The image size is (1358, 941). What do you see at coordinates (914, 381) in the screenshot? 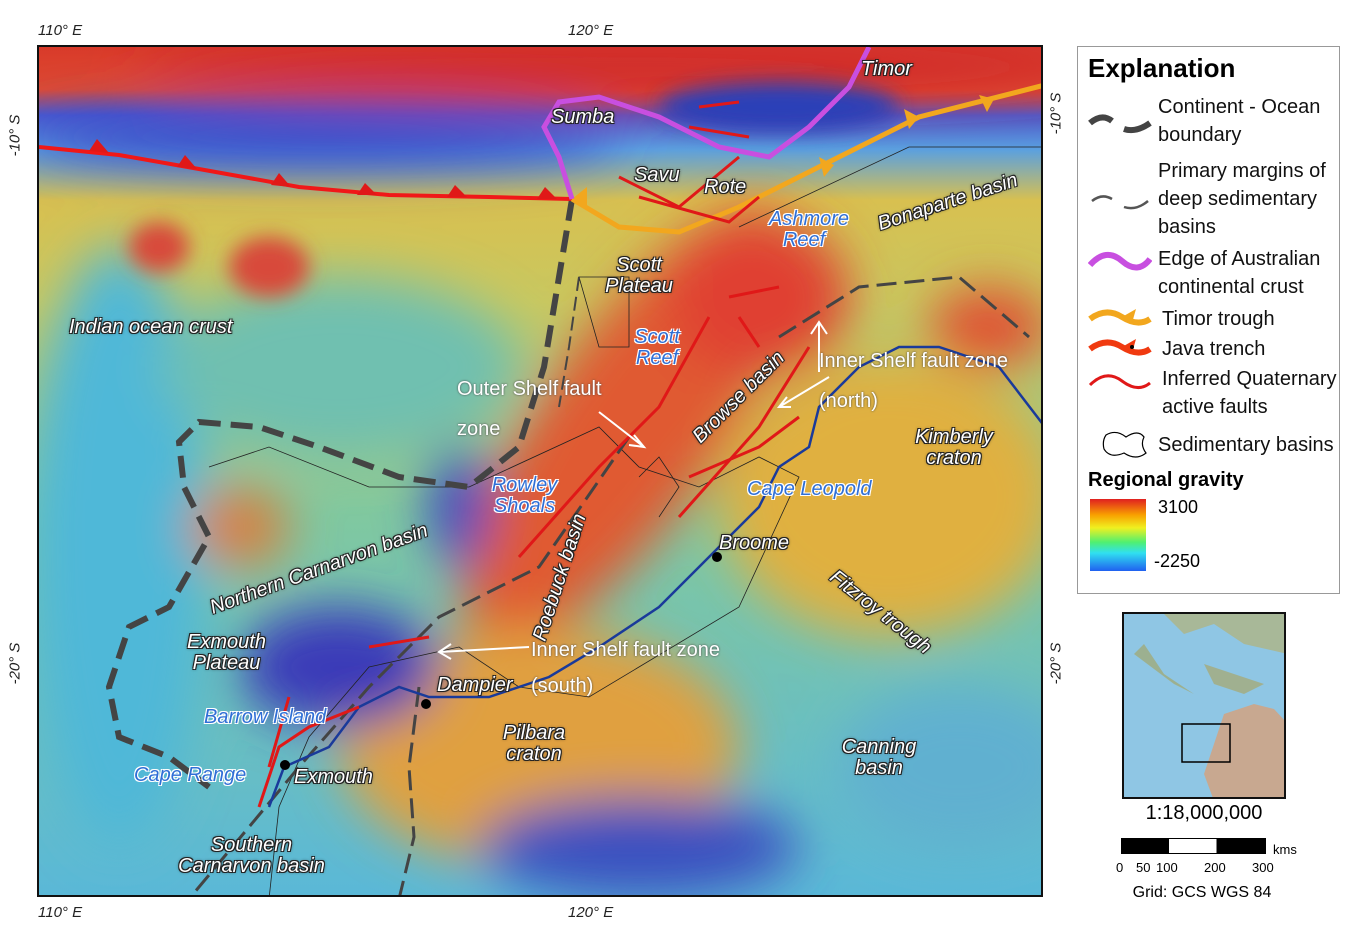
I see `label-inner-shelf-north: Inner Shelf fault zone (north)` at bounding box center [914, 381].